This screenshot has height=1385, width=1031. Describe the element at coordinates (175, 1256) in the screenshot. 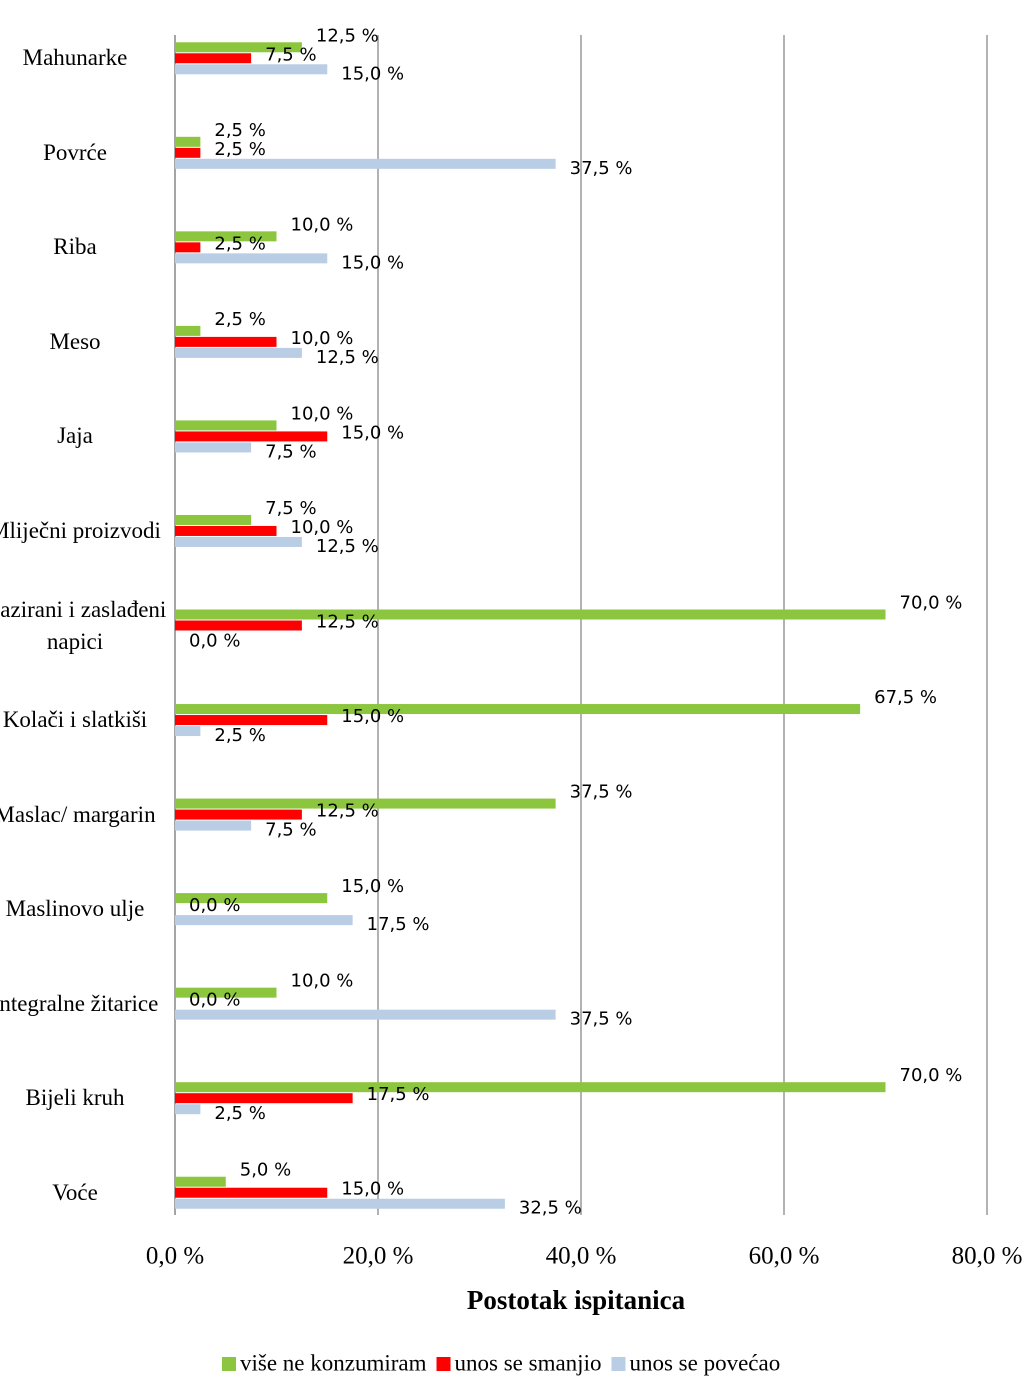

I see `x-tick-label: 0,0 %` at that location.